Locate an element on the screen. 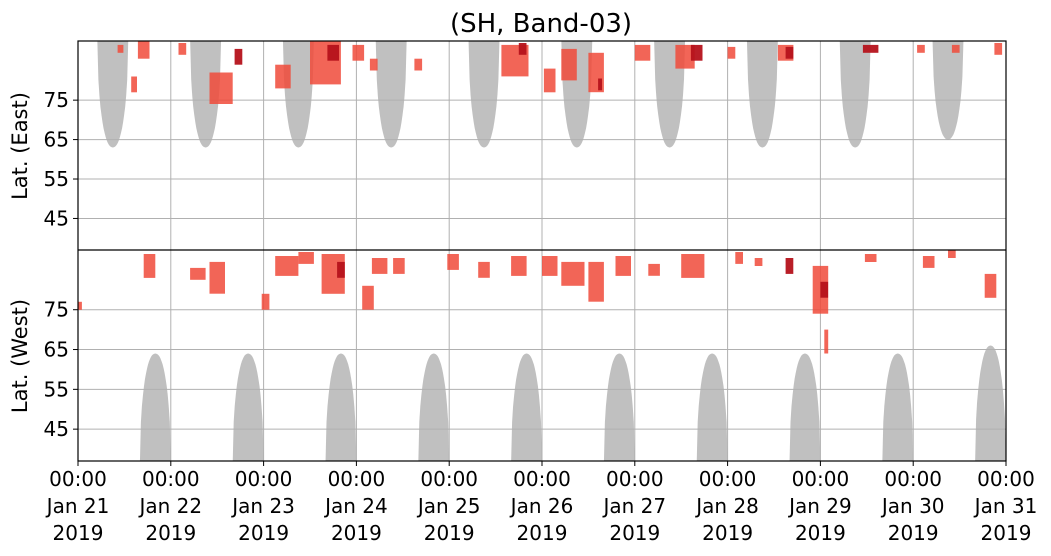  x-tick-label: 00:00 Jan 28 2019 is located at coordinates (726, 506).